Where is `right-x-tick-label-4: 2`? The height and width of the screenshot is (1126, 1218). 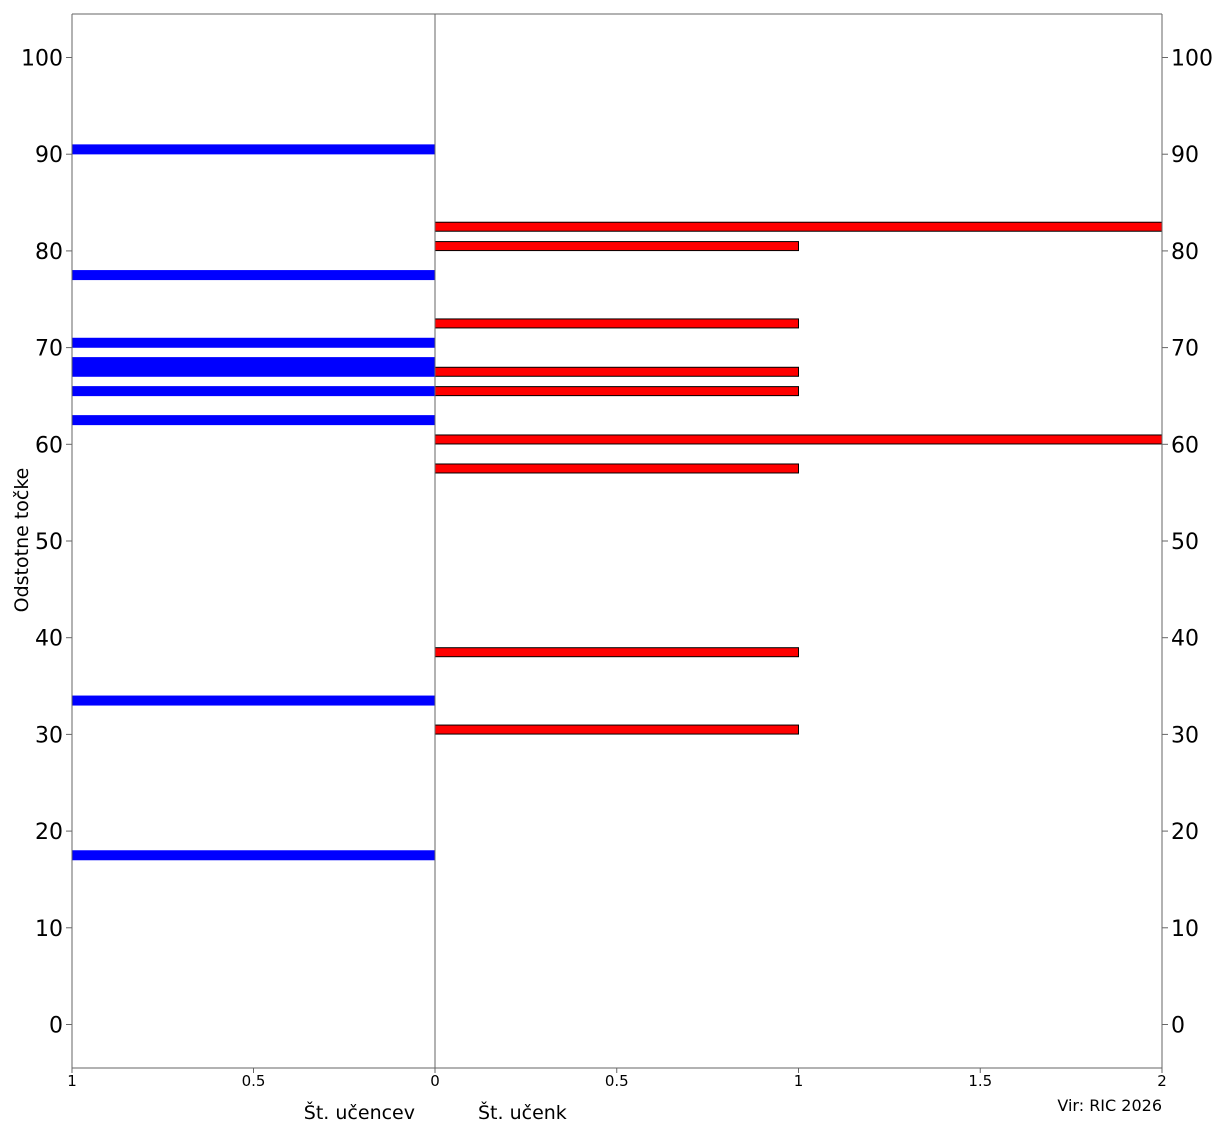 right-x-tick-label-4: 2 is located at coordinates (1162, 1081).